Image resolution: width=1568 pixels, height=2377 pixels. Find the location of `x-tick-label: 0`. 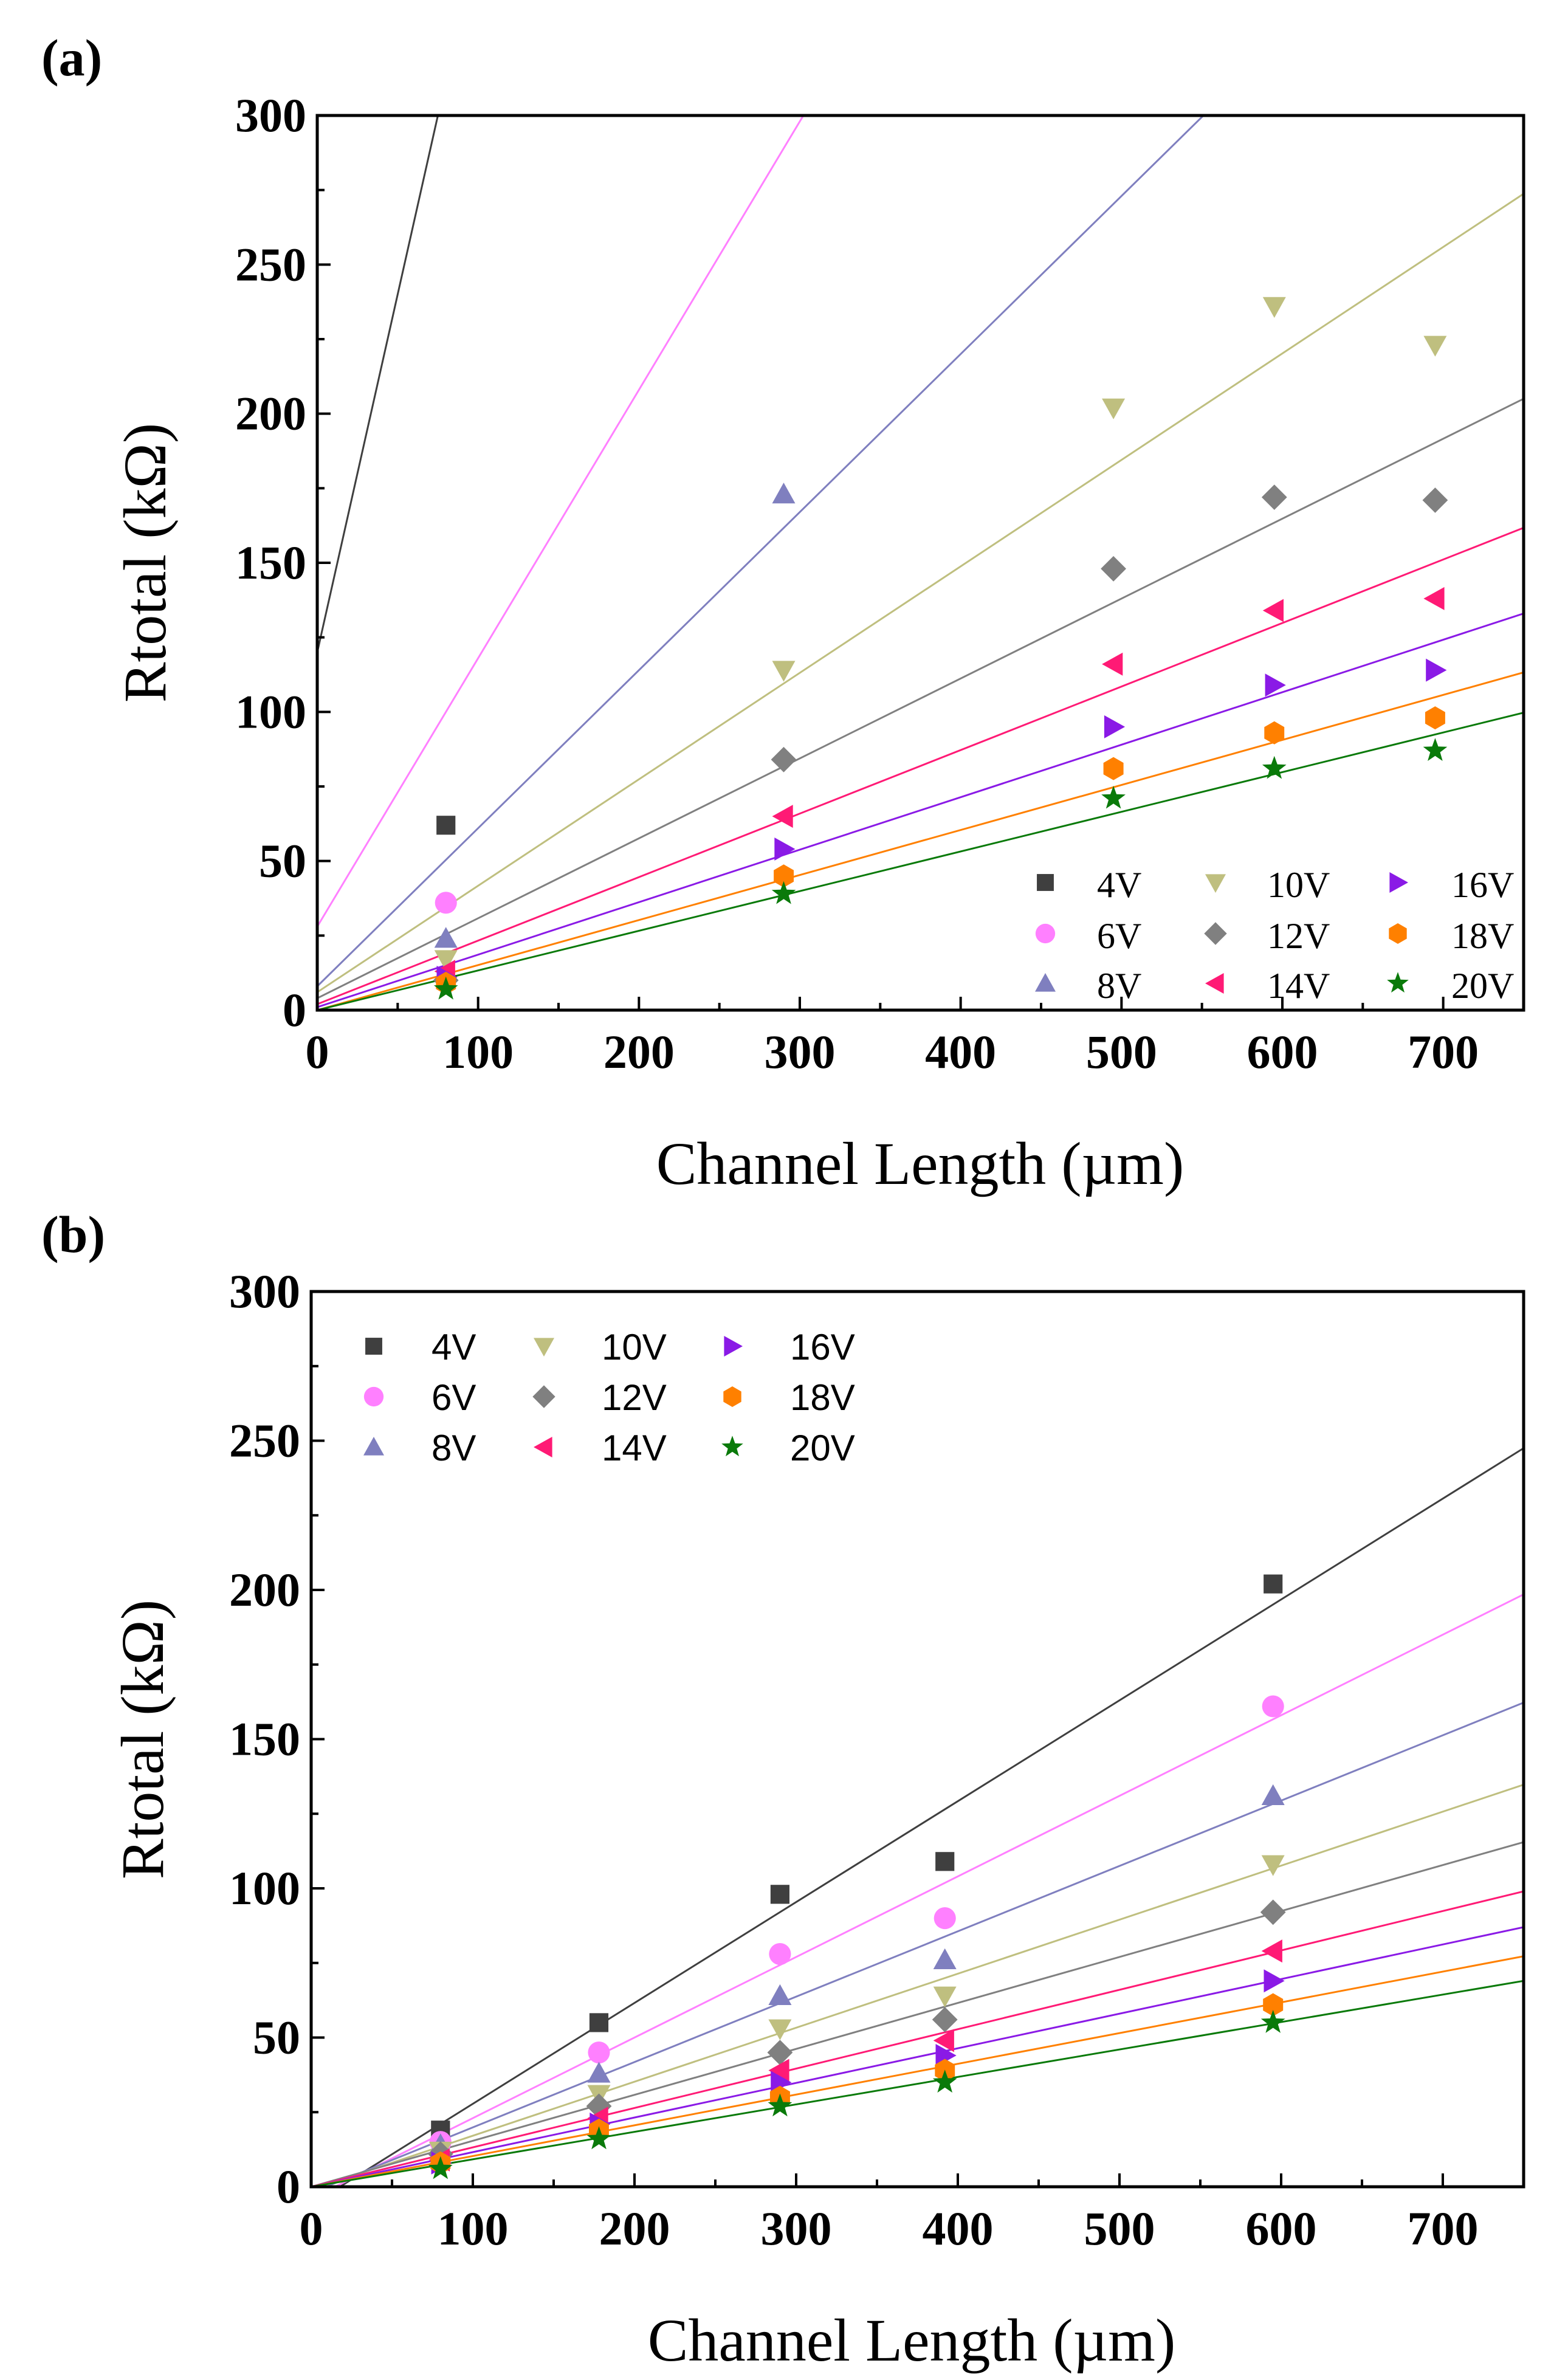

x-tick-label: 0 is located at coordinates (311, 2228).